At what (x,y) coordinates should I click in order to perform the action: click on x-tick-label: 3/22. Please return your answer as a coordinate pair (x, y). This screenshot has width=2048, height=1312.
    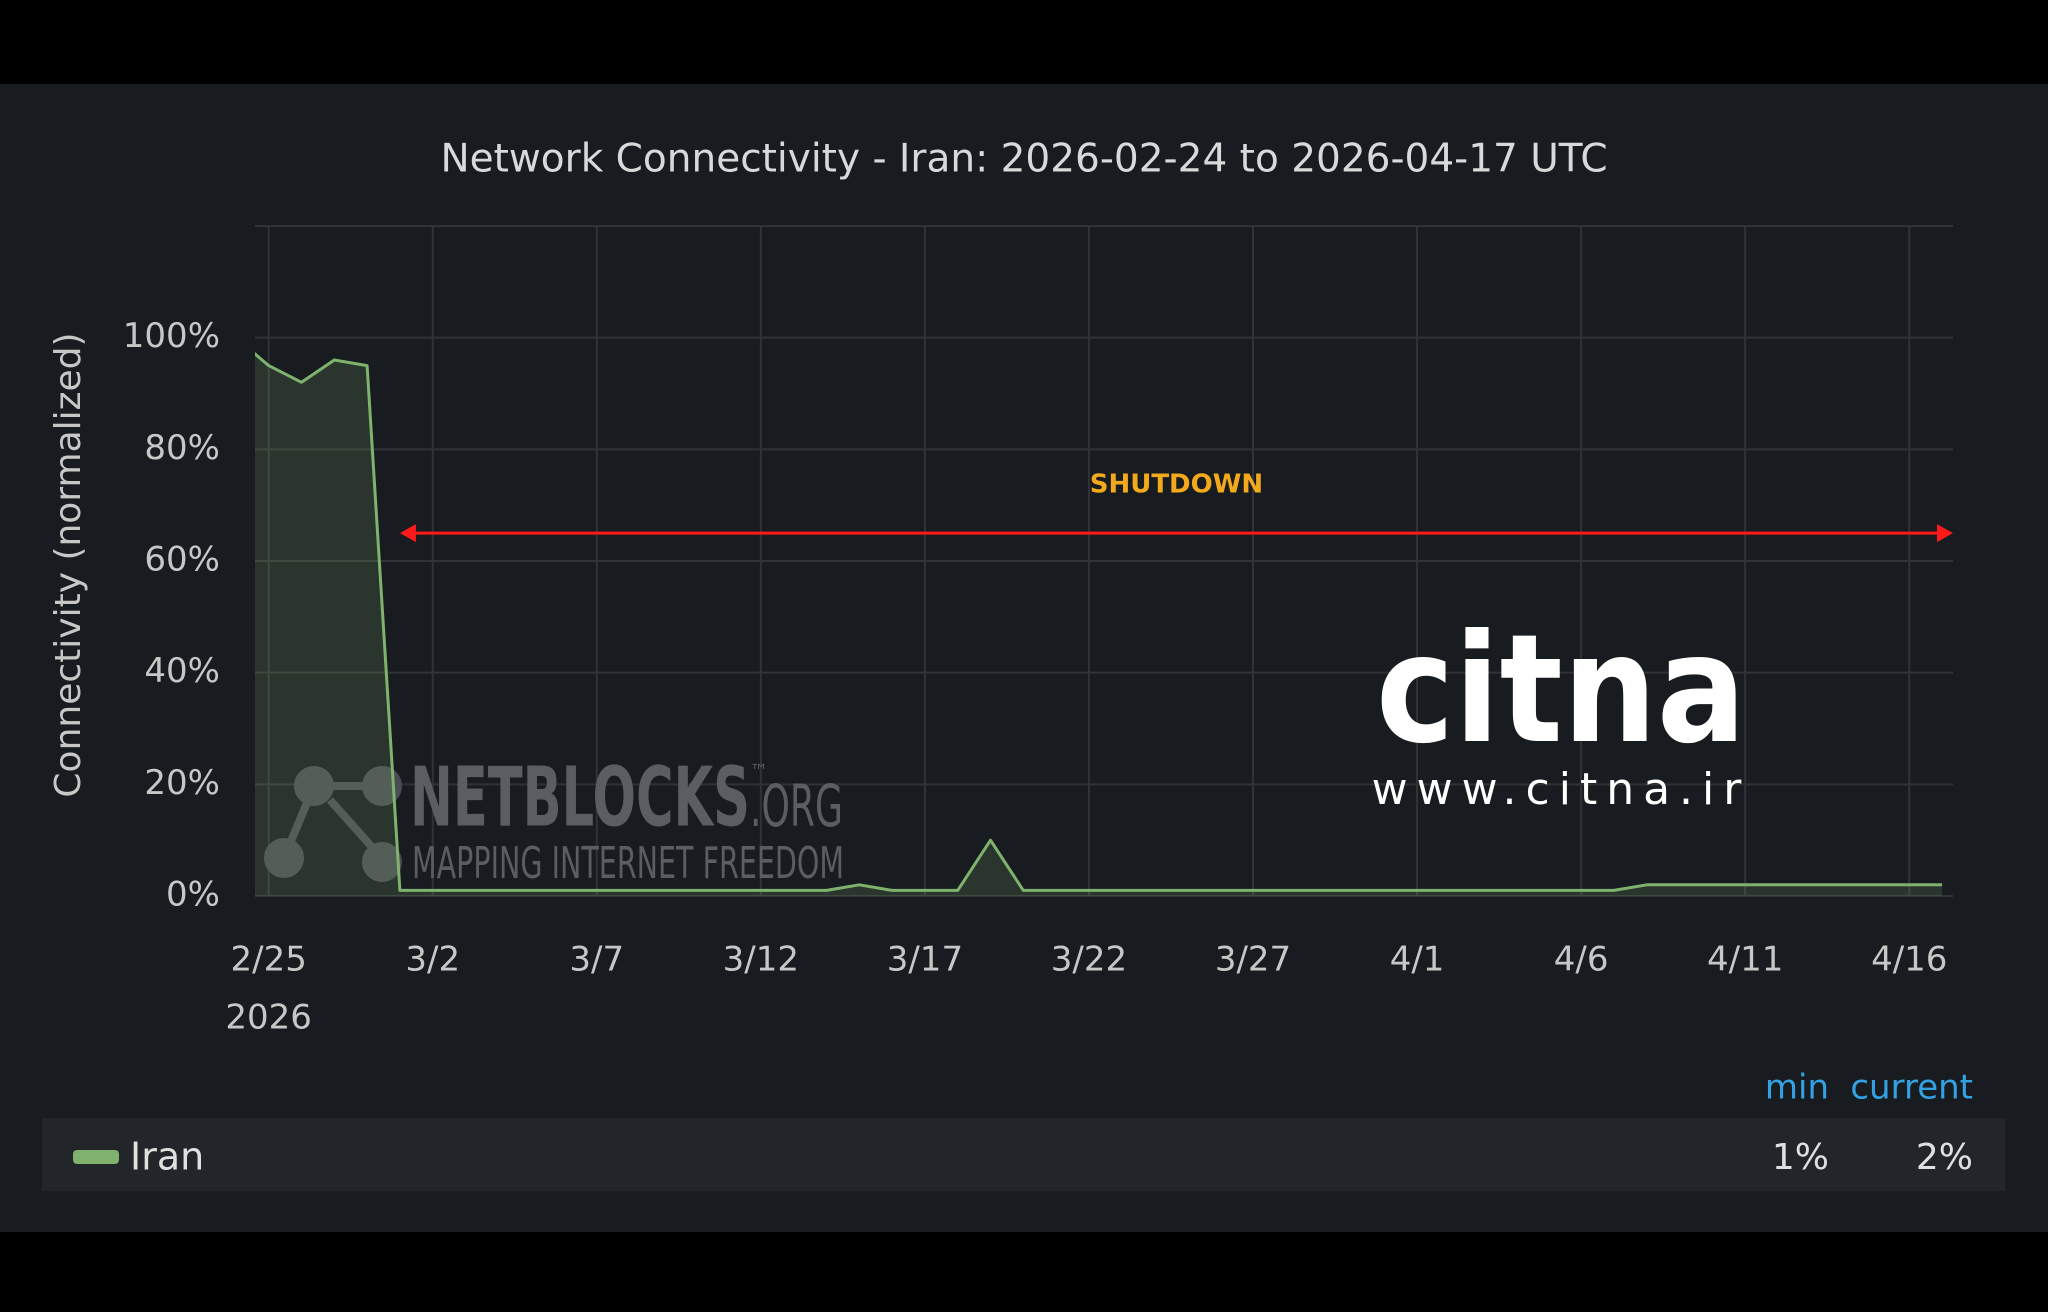
    Looking at the image, I should click on (1089, 960).